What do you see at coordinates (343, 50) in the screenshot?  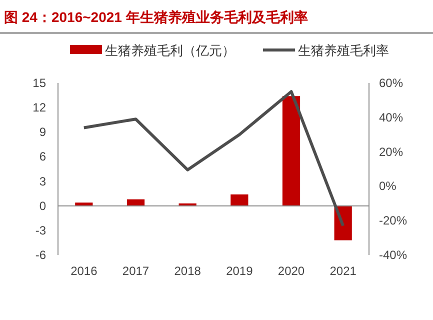 I see `legend-label: 生猪养殖毛利率` at bounding box center [343, 50].